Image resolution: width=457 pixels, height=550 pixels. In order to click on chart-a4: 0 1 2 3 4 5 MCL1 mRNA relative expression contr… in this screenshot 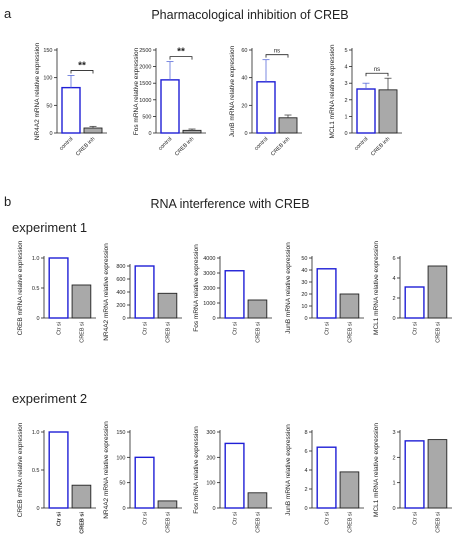, I will do `click(365, 100)`.